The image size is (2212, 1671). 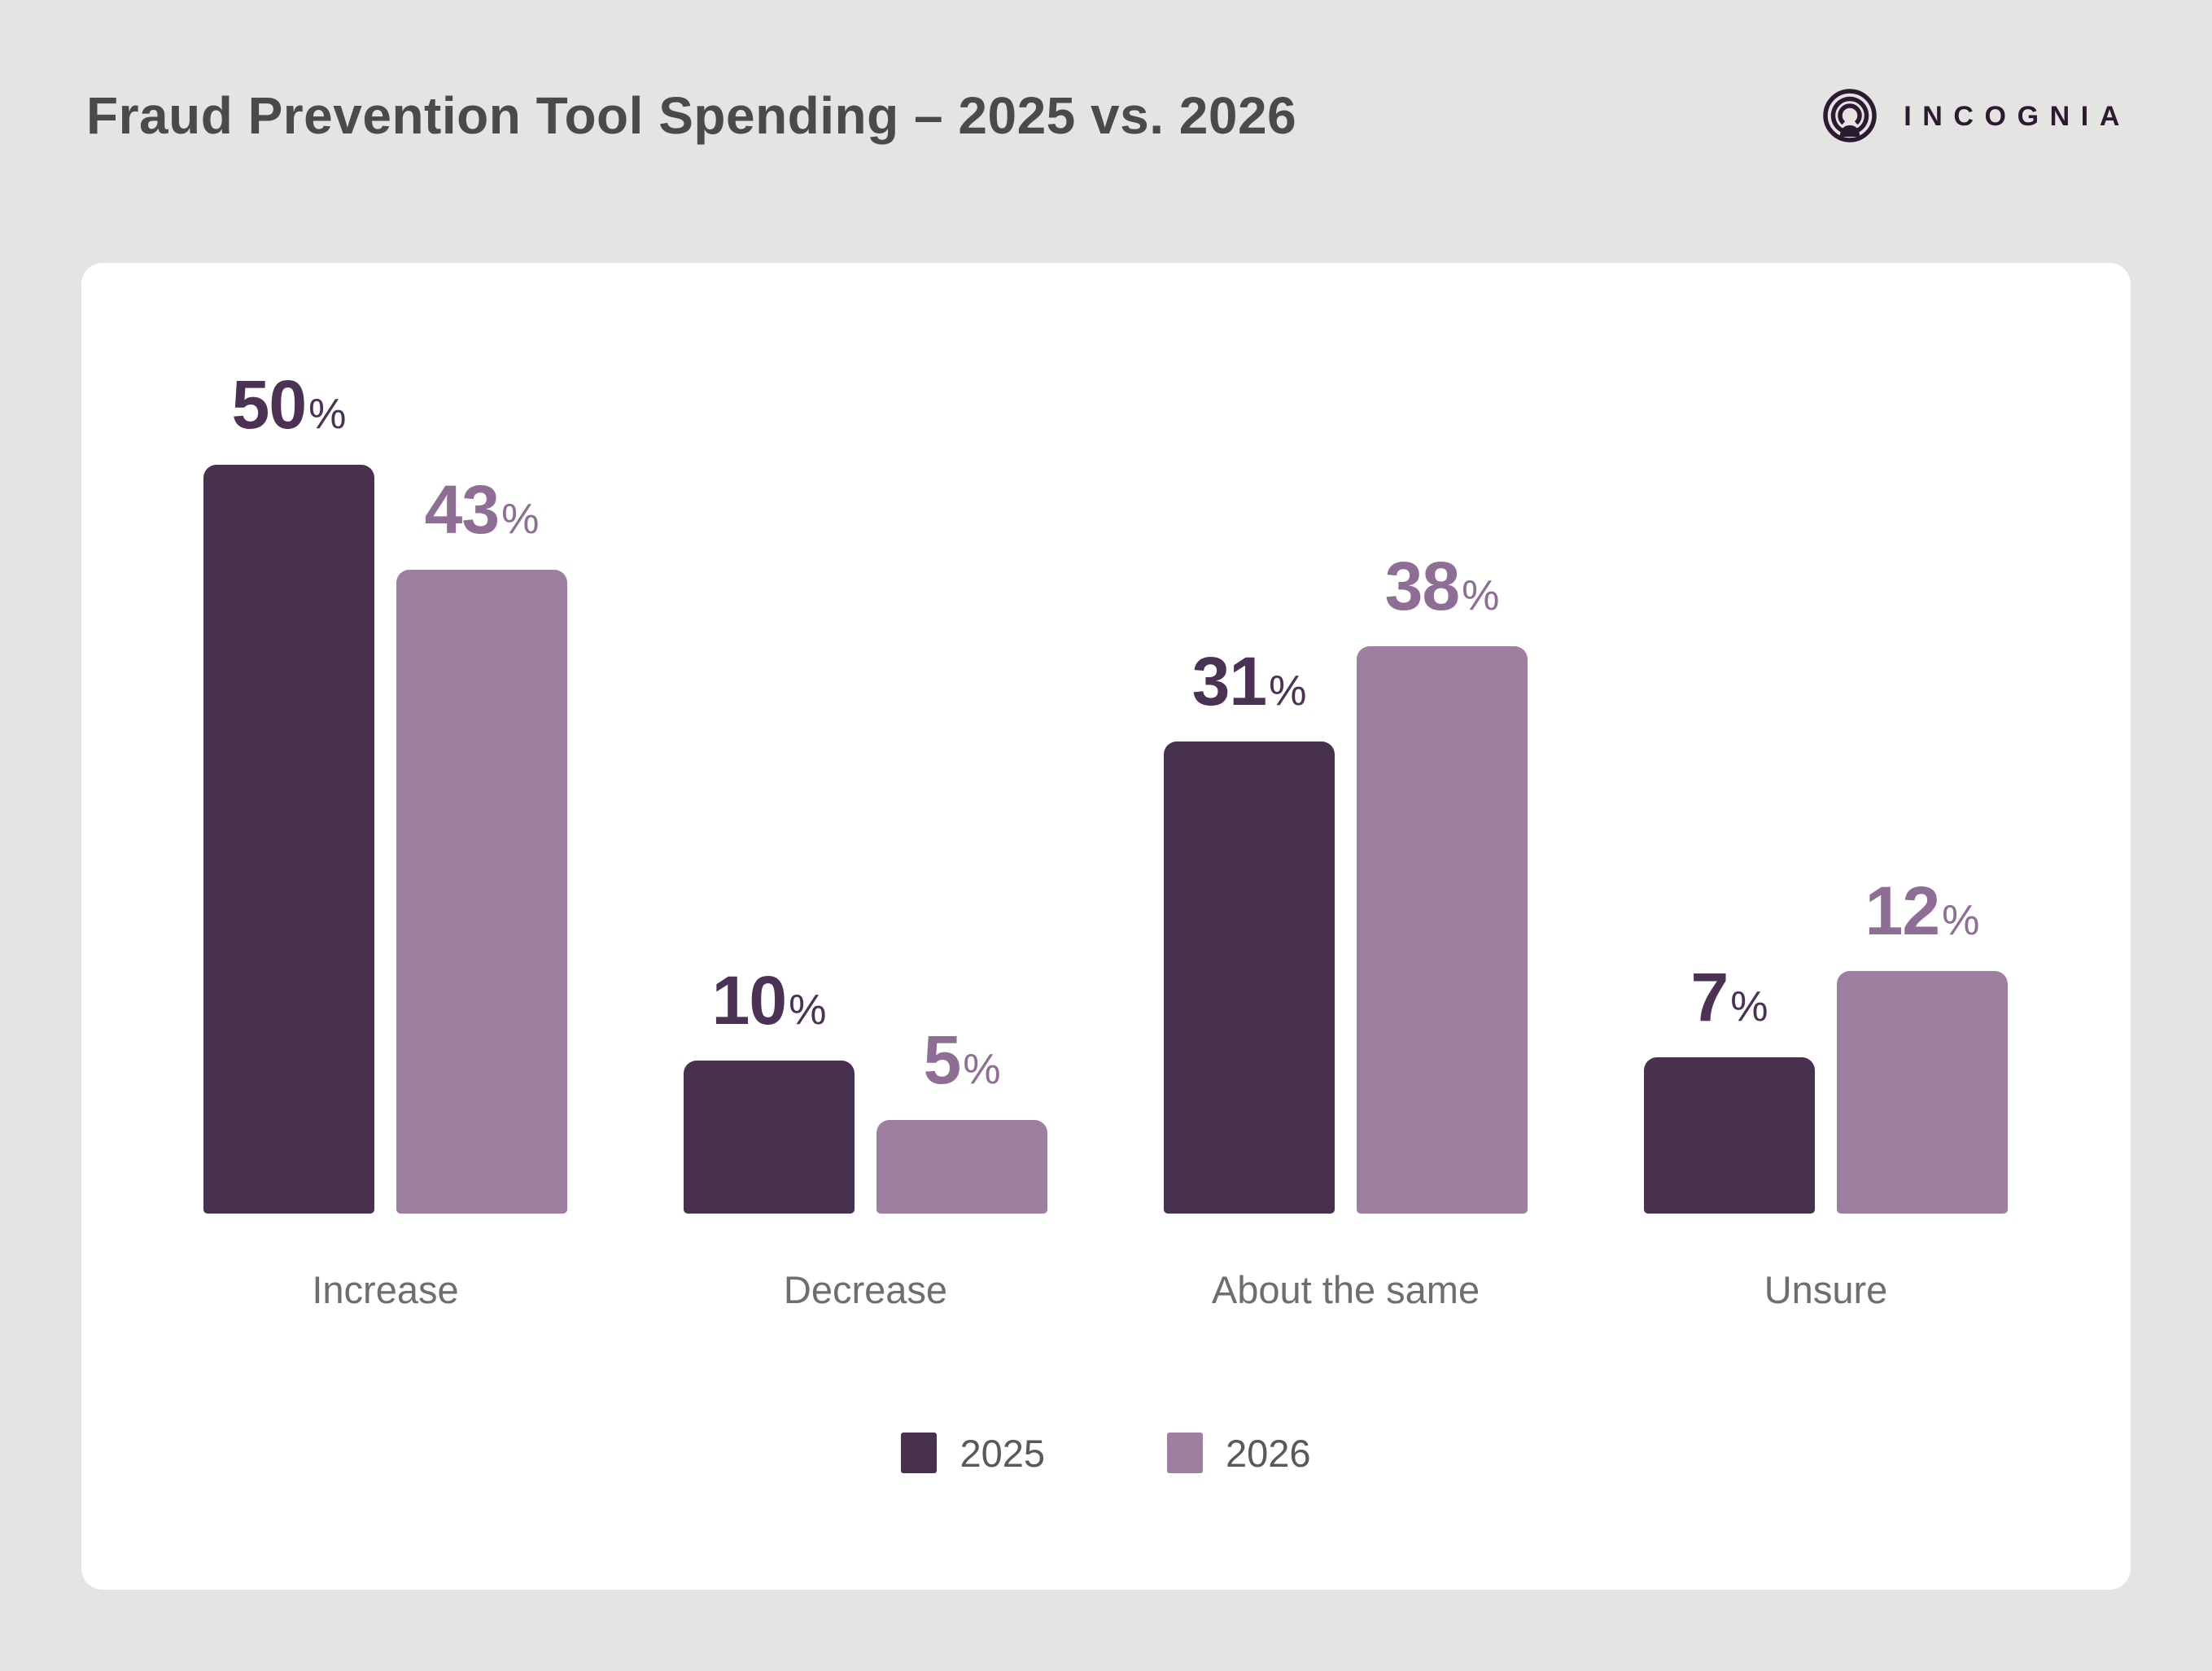 What do you see at coordinates (1826, 1290) in the screenshot?
I see `category-label-unsure: Unsure` at bounding box center [1826, 1290].